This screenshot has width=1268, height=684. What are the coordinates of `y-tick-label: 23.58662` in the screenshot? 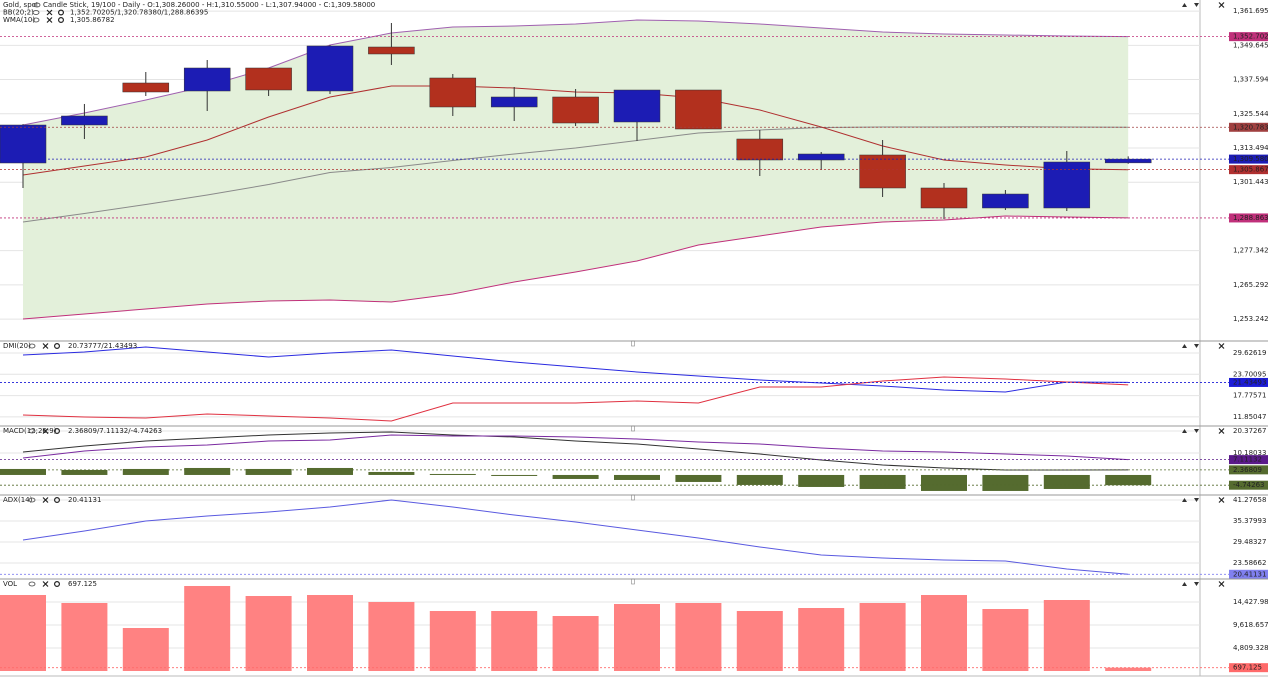 It's located at (1249, 563).